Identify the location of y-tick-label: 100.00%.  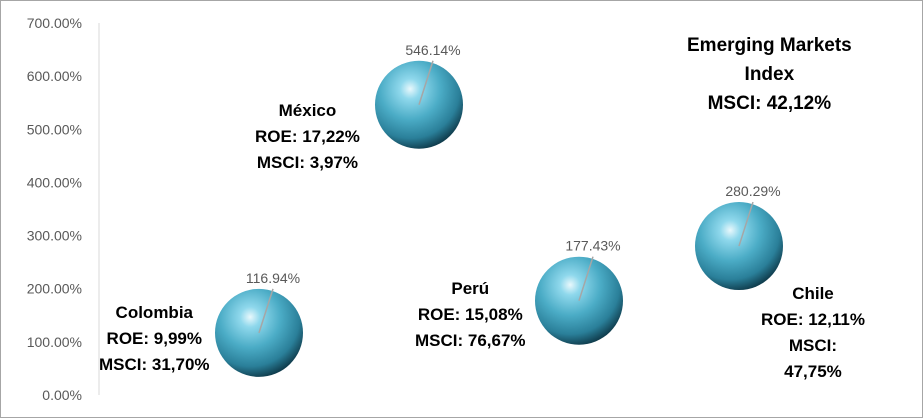
(54, 342).